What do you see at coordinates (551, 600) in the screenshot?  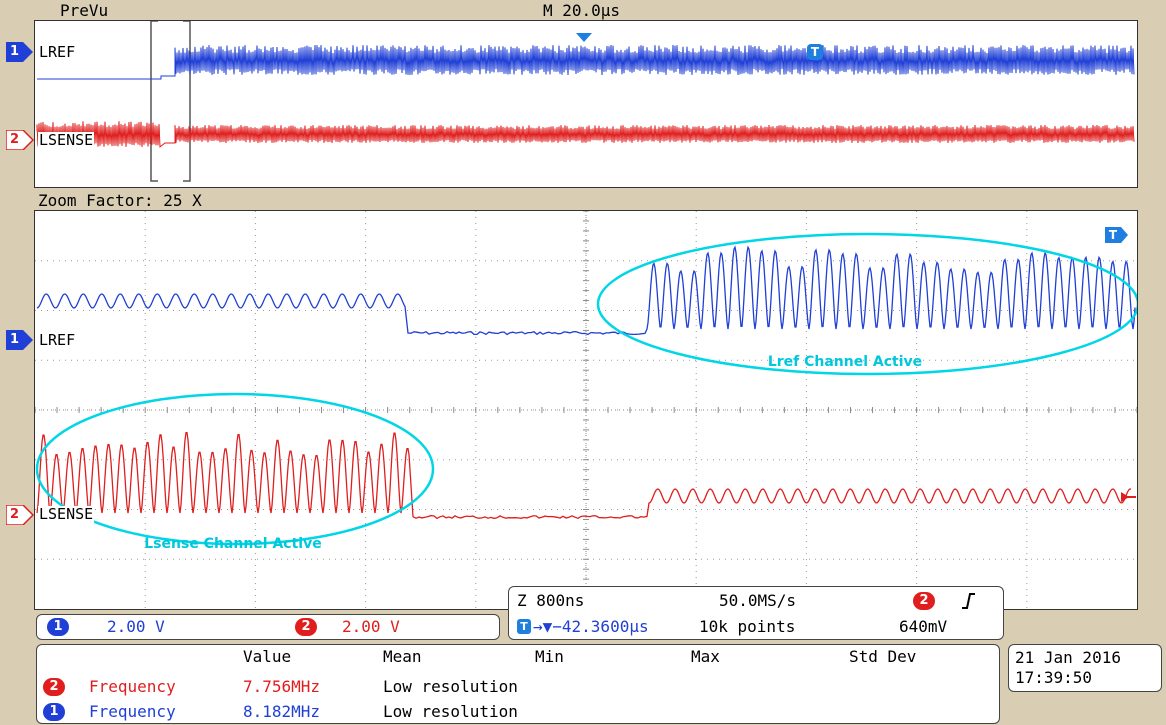 I see `zoom-timebase: Z 800ns` at bounding box center [551, 600].